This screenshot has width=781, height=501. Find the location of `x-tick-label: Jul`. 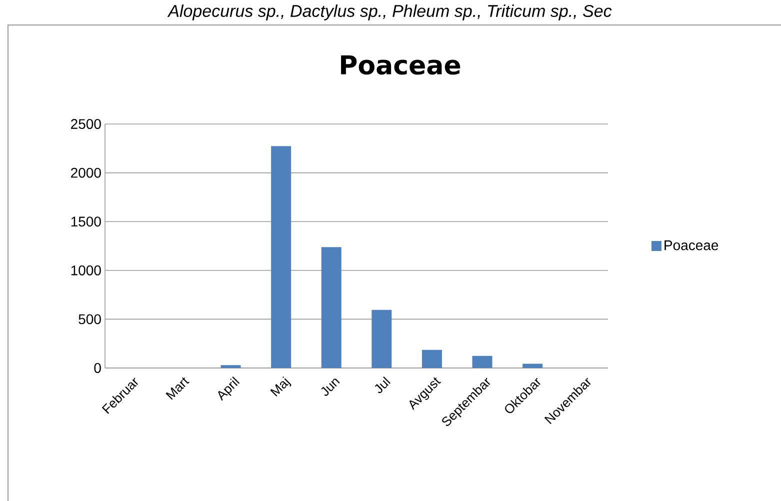

x-tick-label: Jul is located at coordinates (382, 385).